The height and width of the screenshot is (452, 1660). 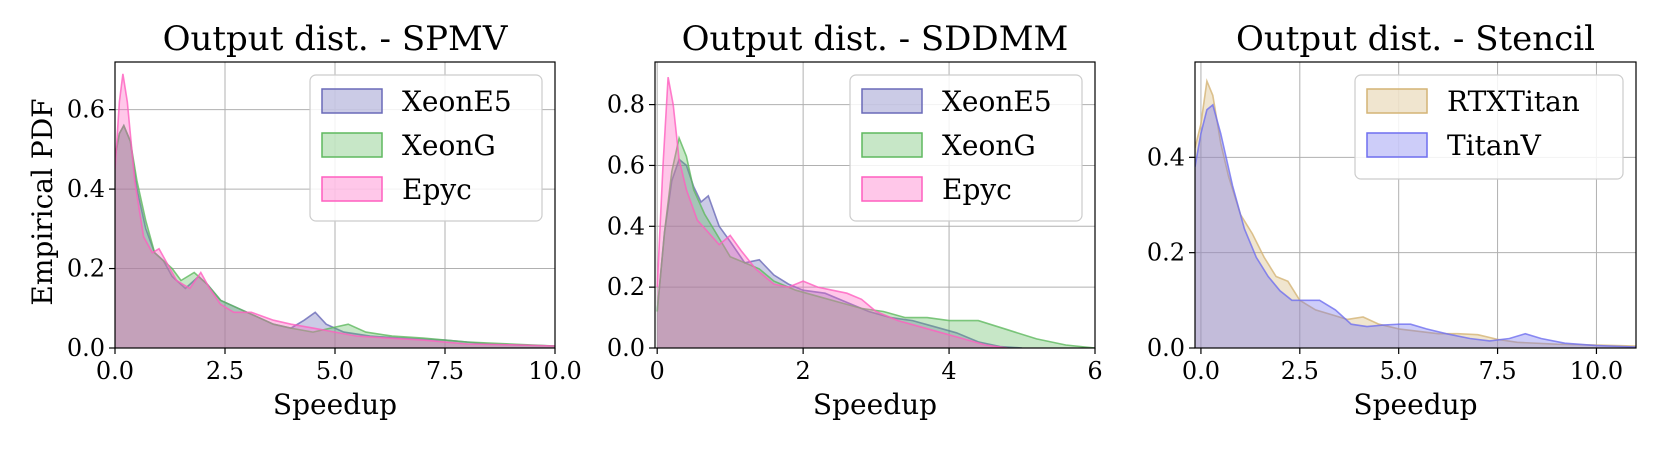 I want to click on series-line-titanv, so click(x=1415, y=225).